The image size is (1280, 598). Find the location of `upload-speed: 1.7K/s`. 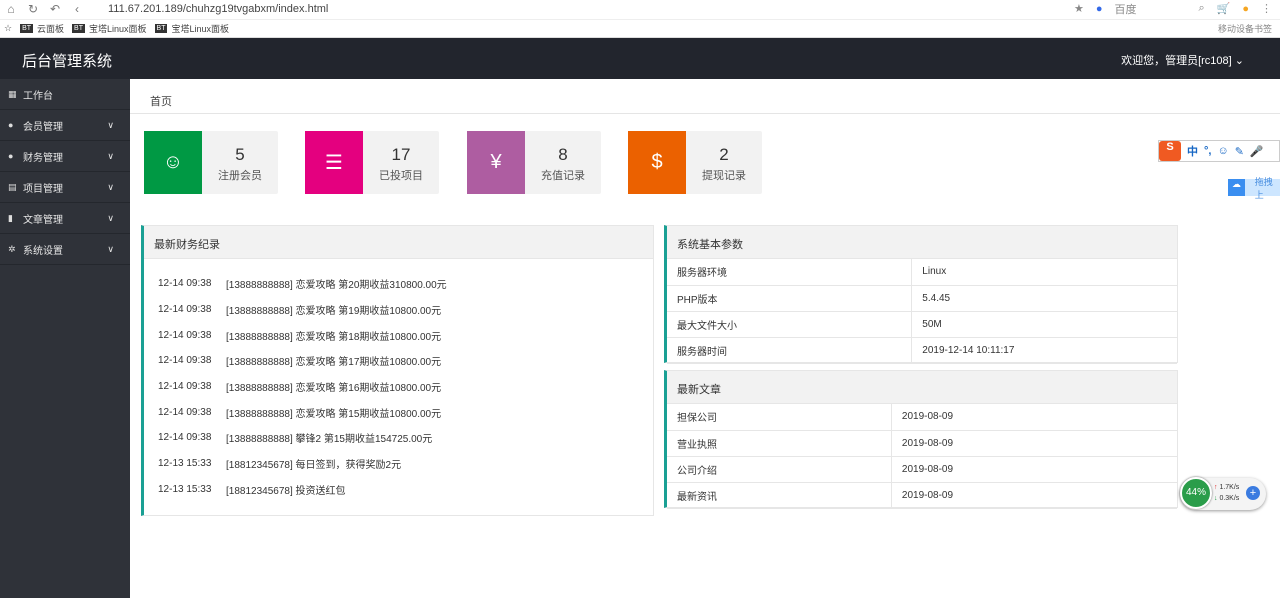

upload-speed: 1.7K/s is located at coordinates (1229, 487).